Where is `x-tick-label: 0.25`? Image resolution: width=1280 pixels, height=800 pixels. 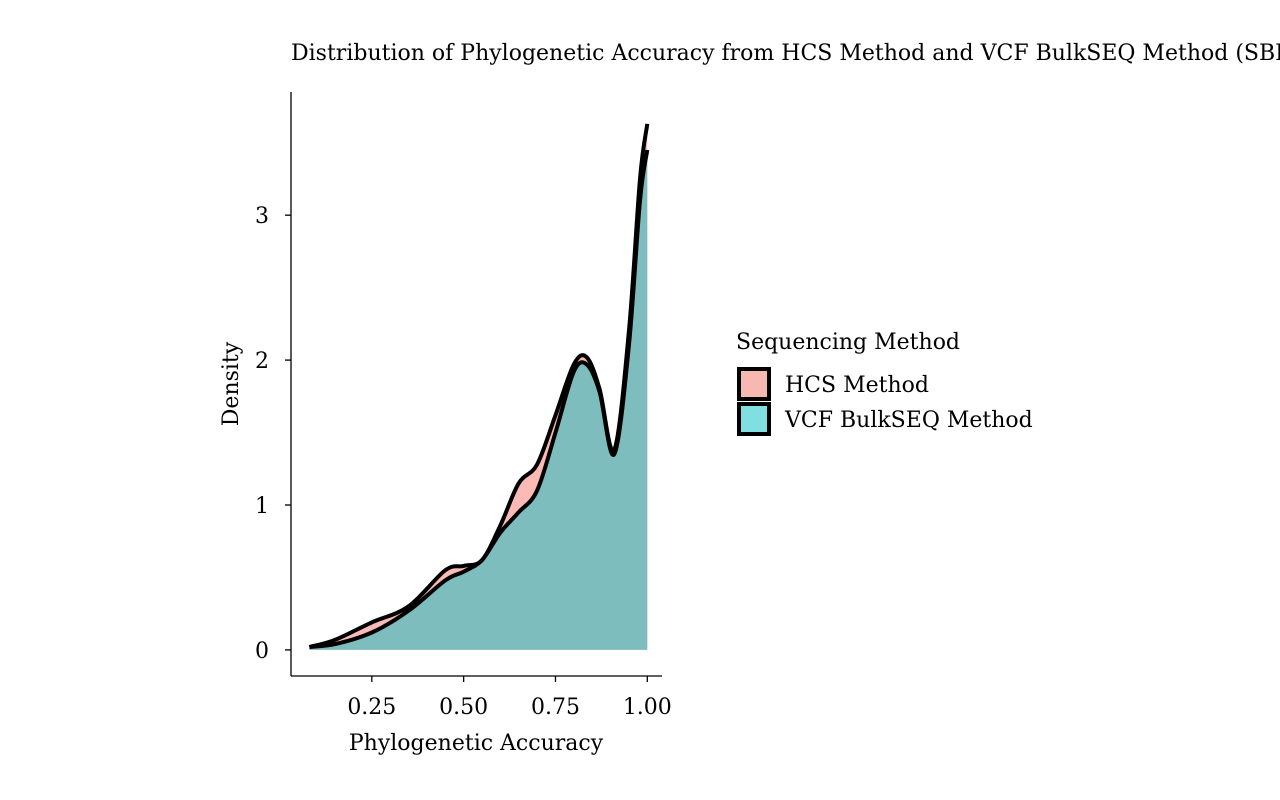
x-tick-label: 0.25 is located at coordinates (371, 707).